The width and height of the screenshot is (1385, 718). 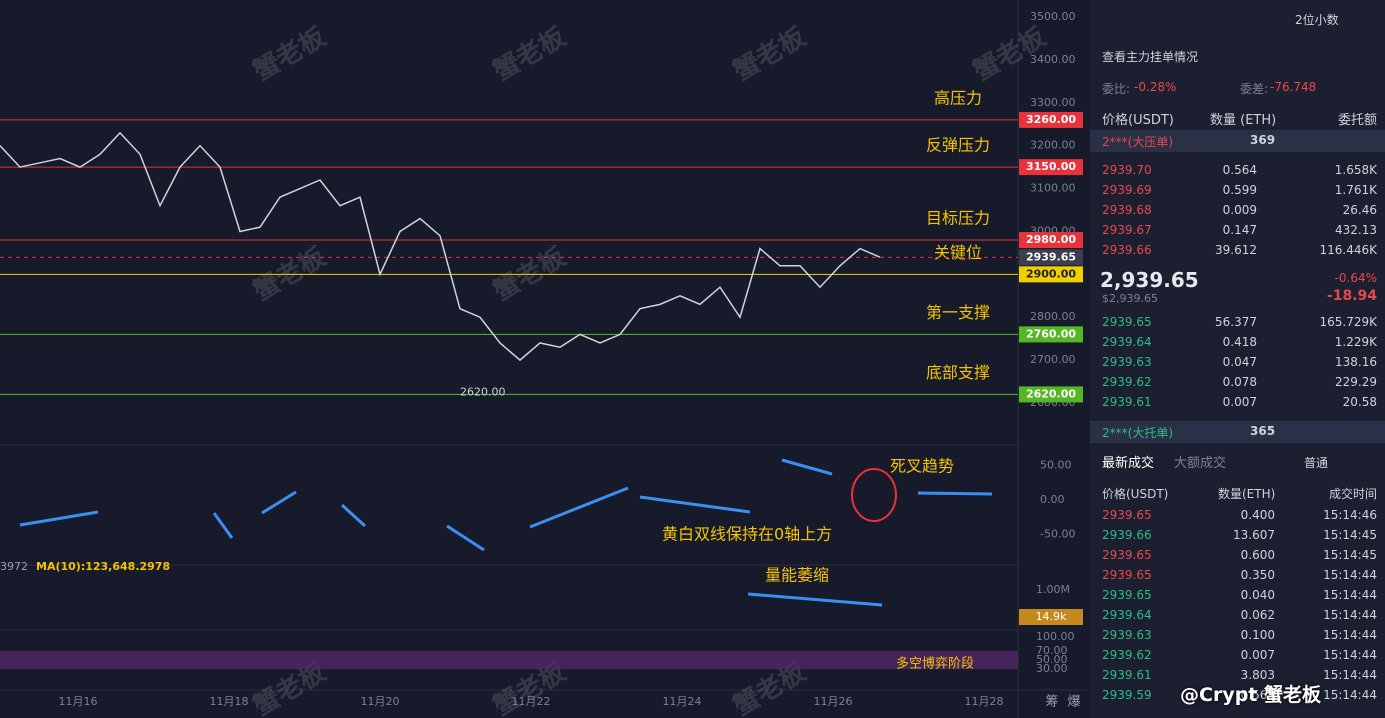 I want to click on last-price: 2,939.65, so click(x=1149, y=280).